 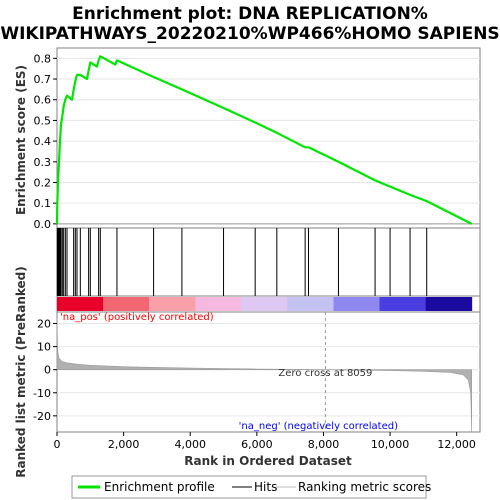 I want to click on legend-es-label: Enrichment profile, so click(x=159, y=487).